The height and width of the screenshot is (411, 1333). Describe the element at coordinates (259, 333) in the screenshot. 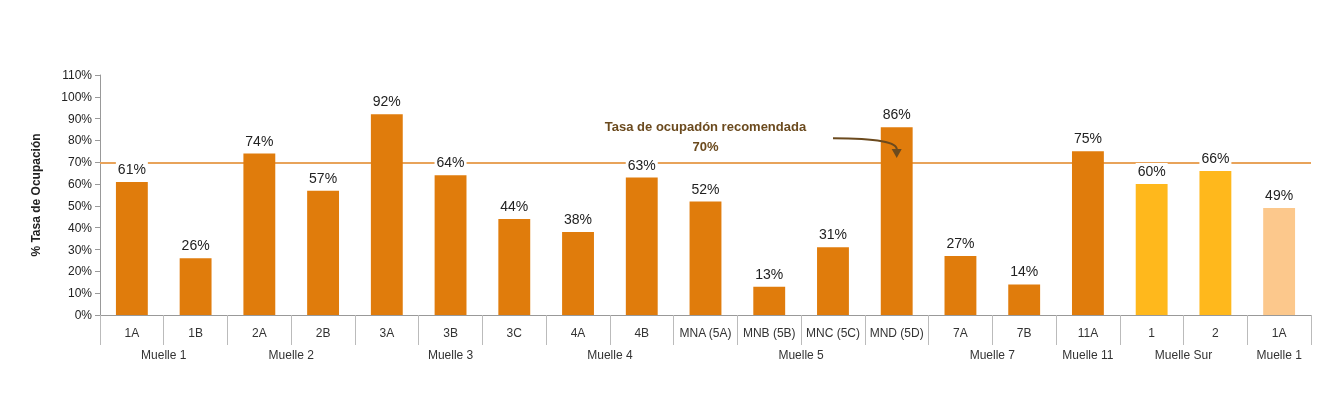

I see `x-tick-label: 2A` at that location.